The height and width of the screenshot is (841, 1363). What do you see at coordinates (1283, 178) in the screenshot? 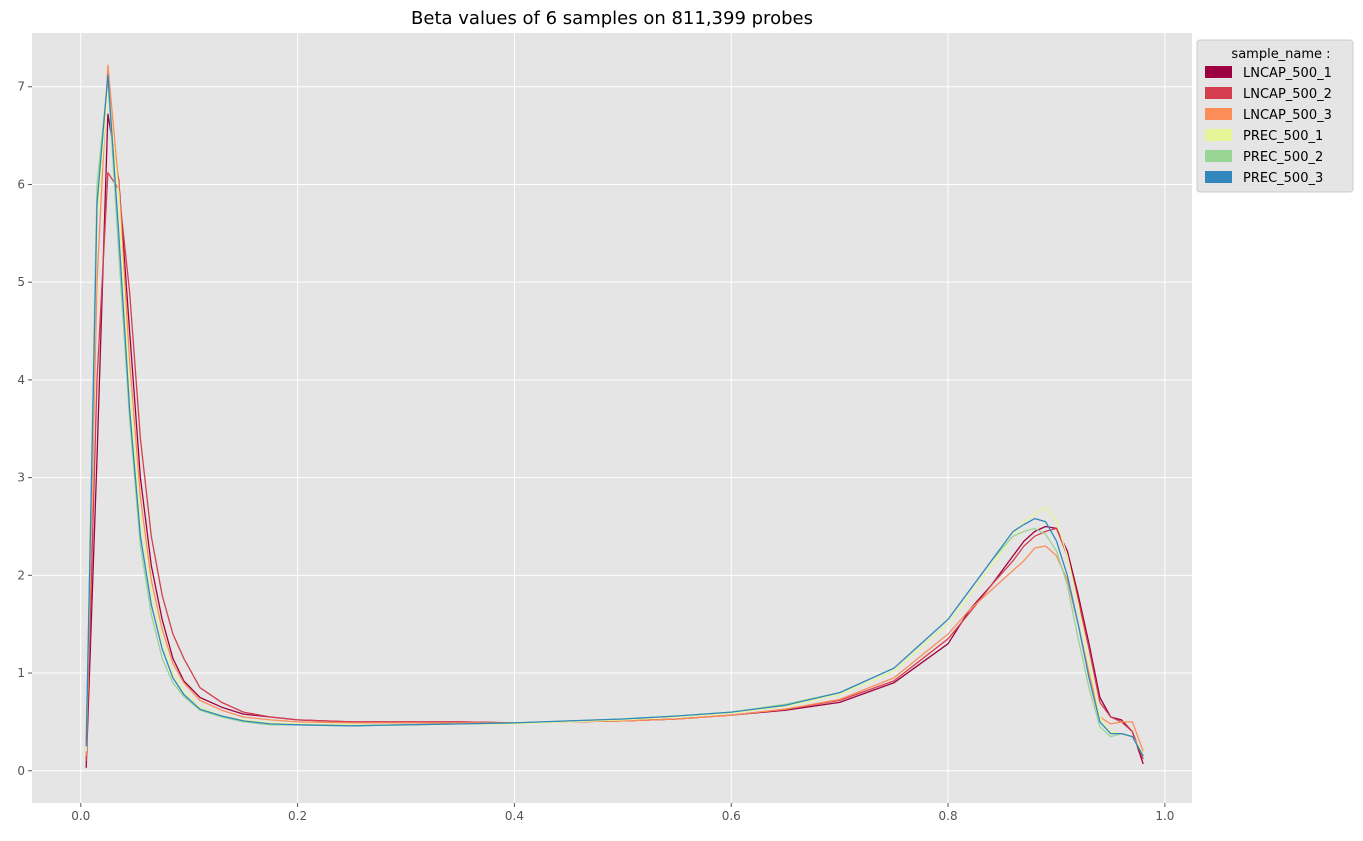
I see `legend-label: PREC_500_3` at bounding box center [1283, 178].